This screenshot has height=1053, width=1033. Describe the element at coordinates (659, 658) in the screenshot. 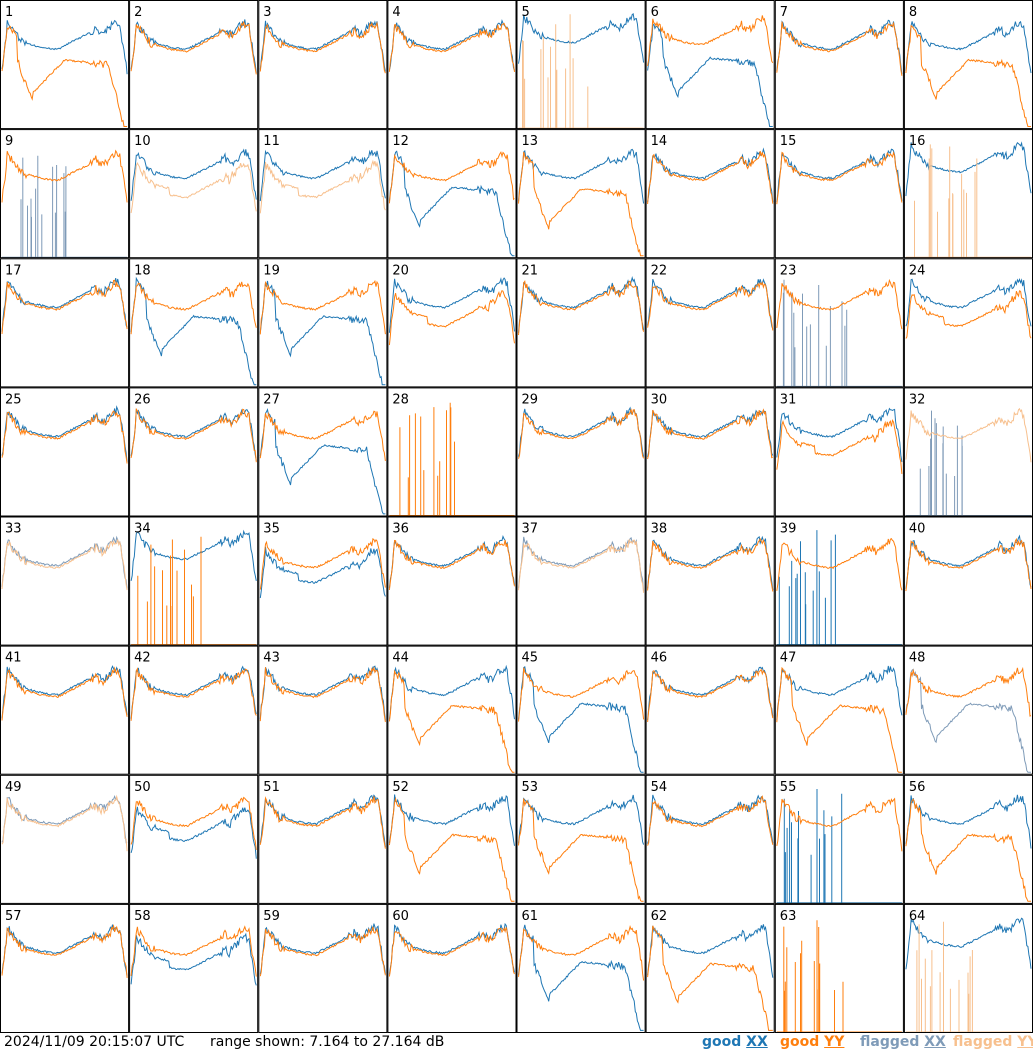

I see `panel-46-label: 46` at that location.